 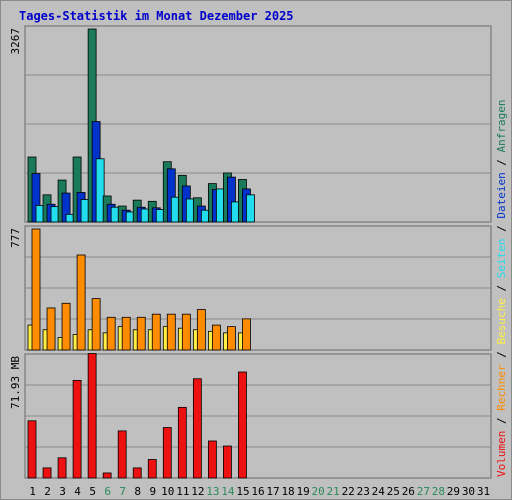 What do you see at coordinates (423, 491) in the screenshot?
I see `x-tick-label: 27` at bounding box center [423, 491].